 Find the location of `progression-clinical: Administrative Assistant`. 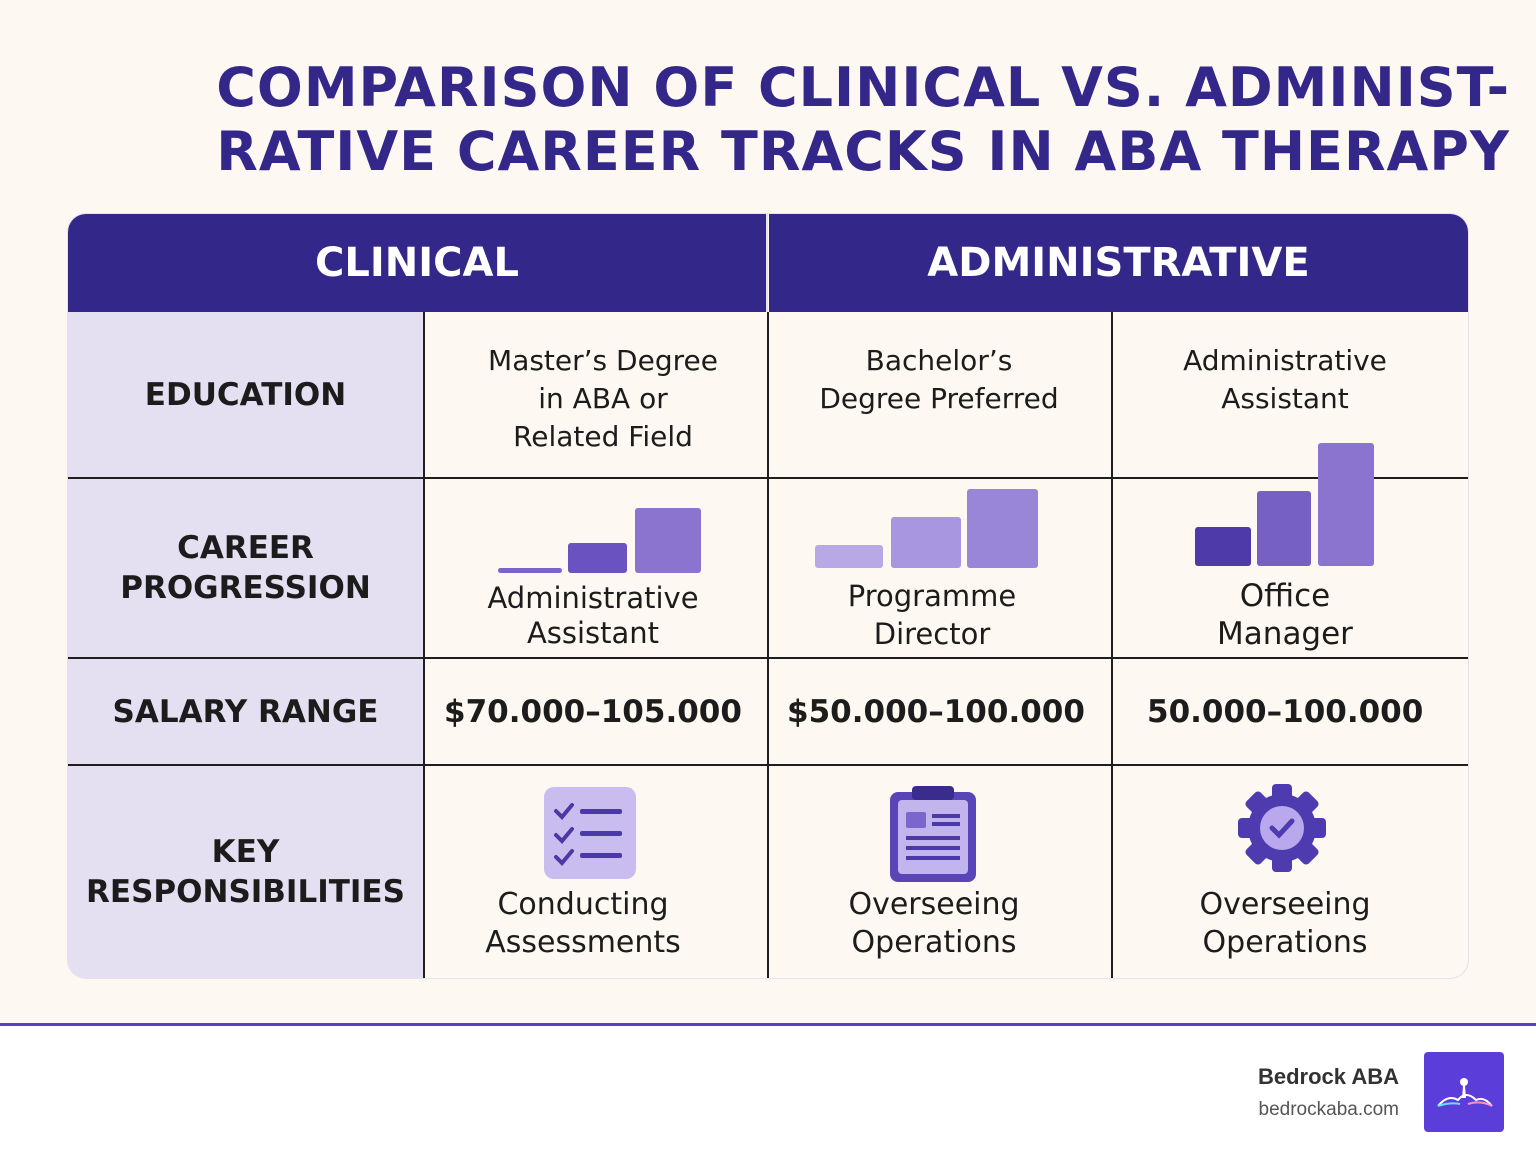

progression-clinical: Administrative Assistant is located at coordinates (593, 614).